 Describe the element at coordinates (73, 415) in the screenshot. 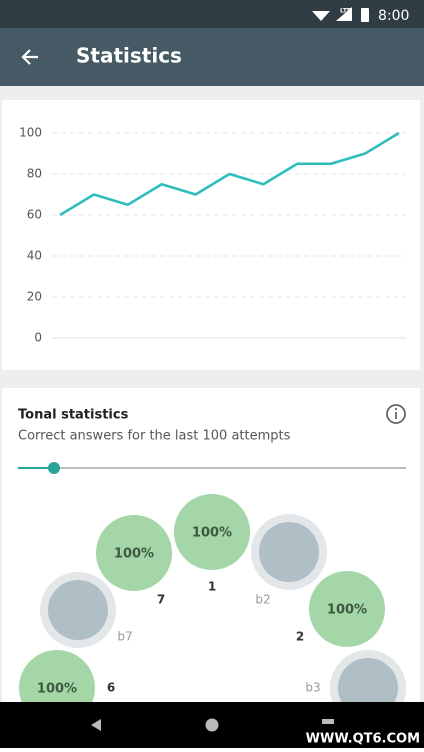

I see `tonal-title: Tonal statistics` at that location.